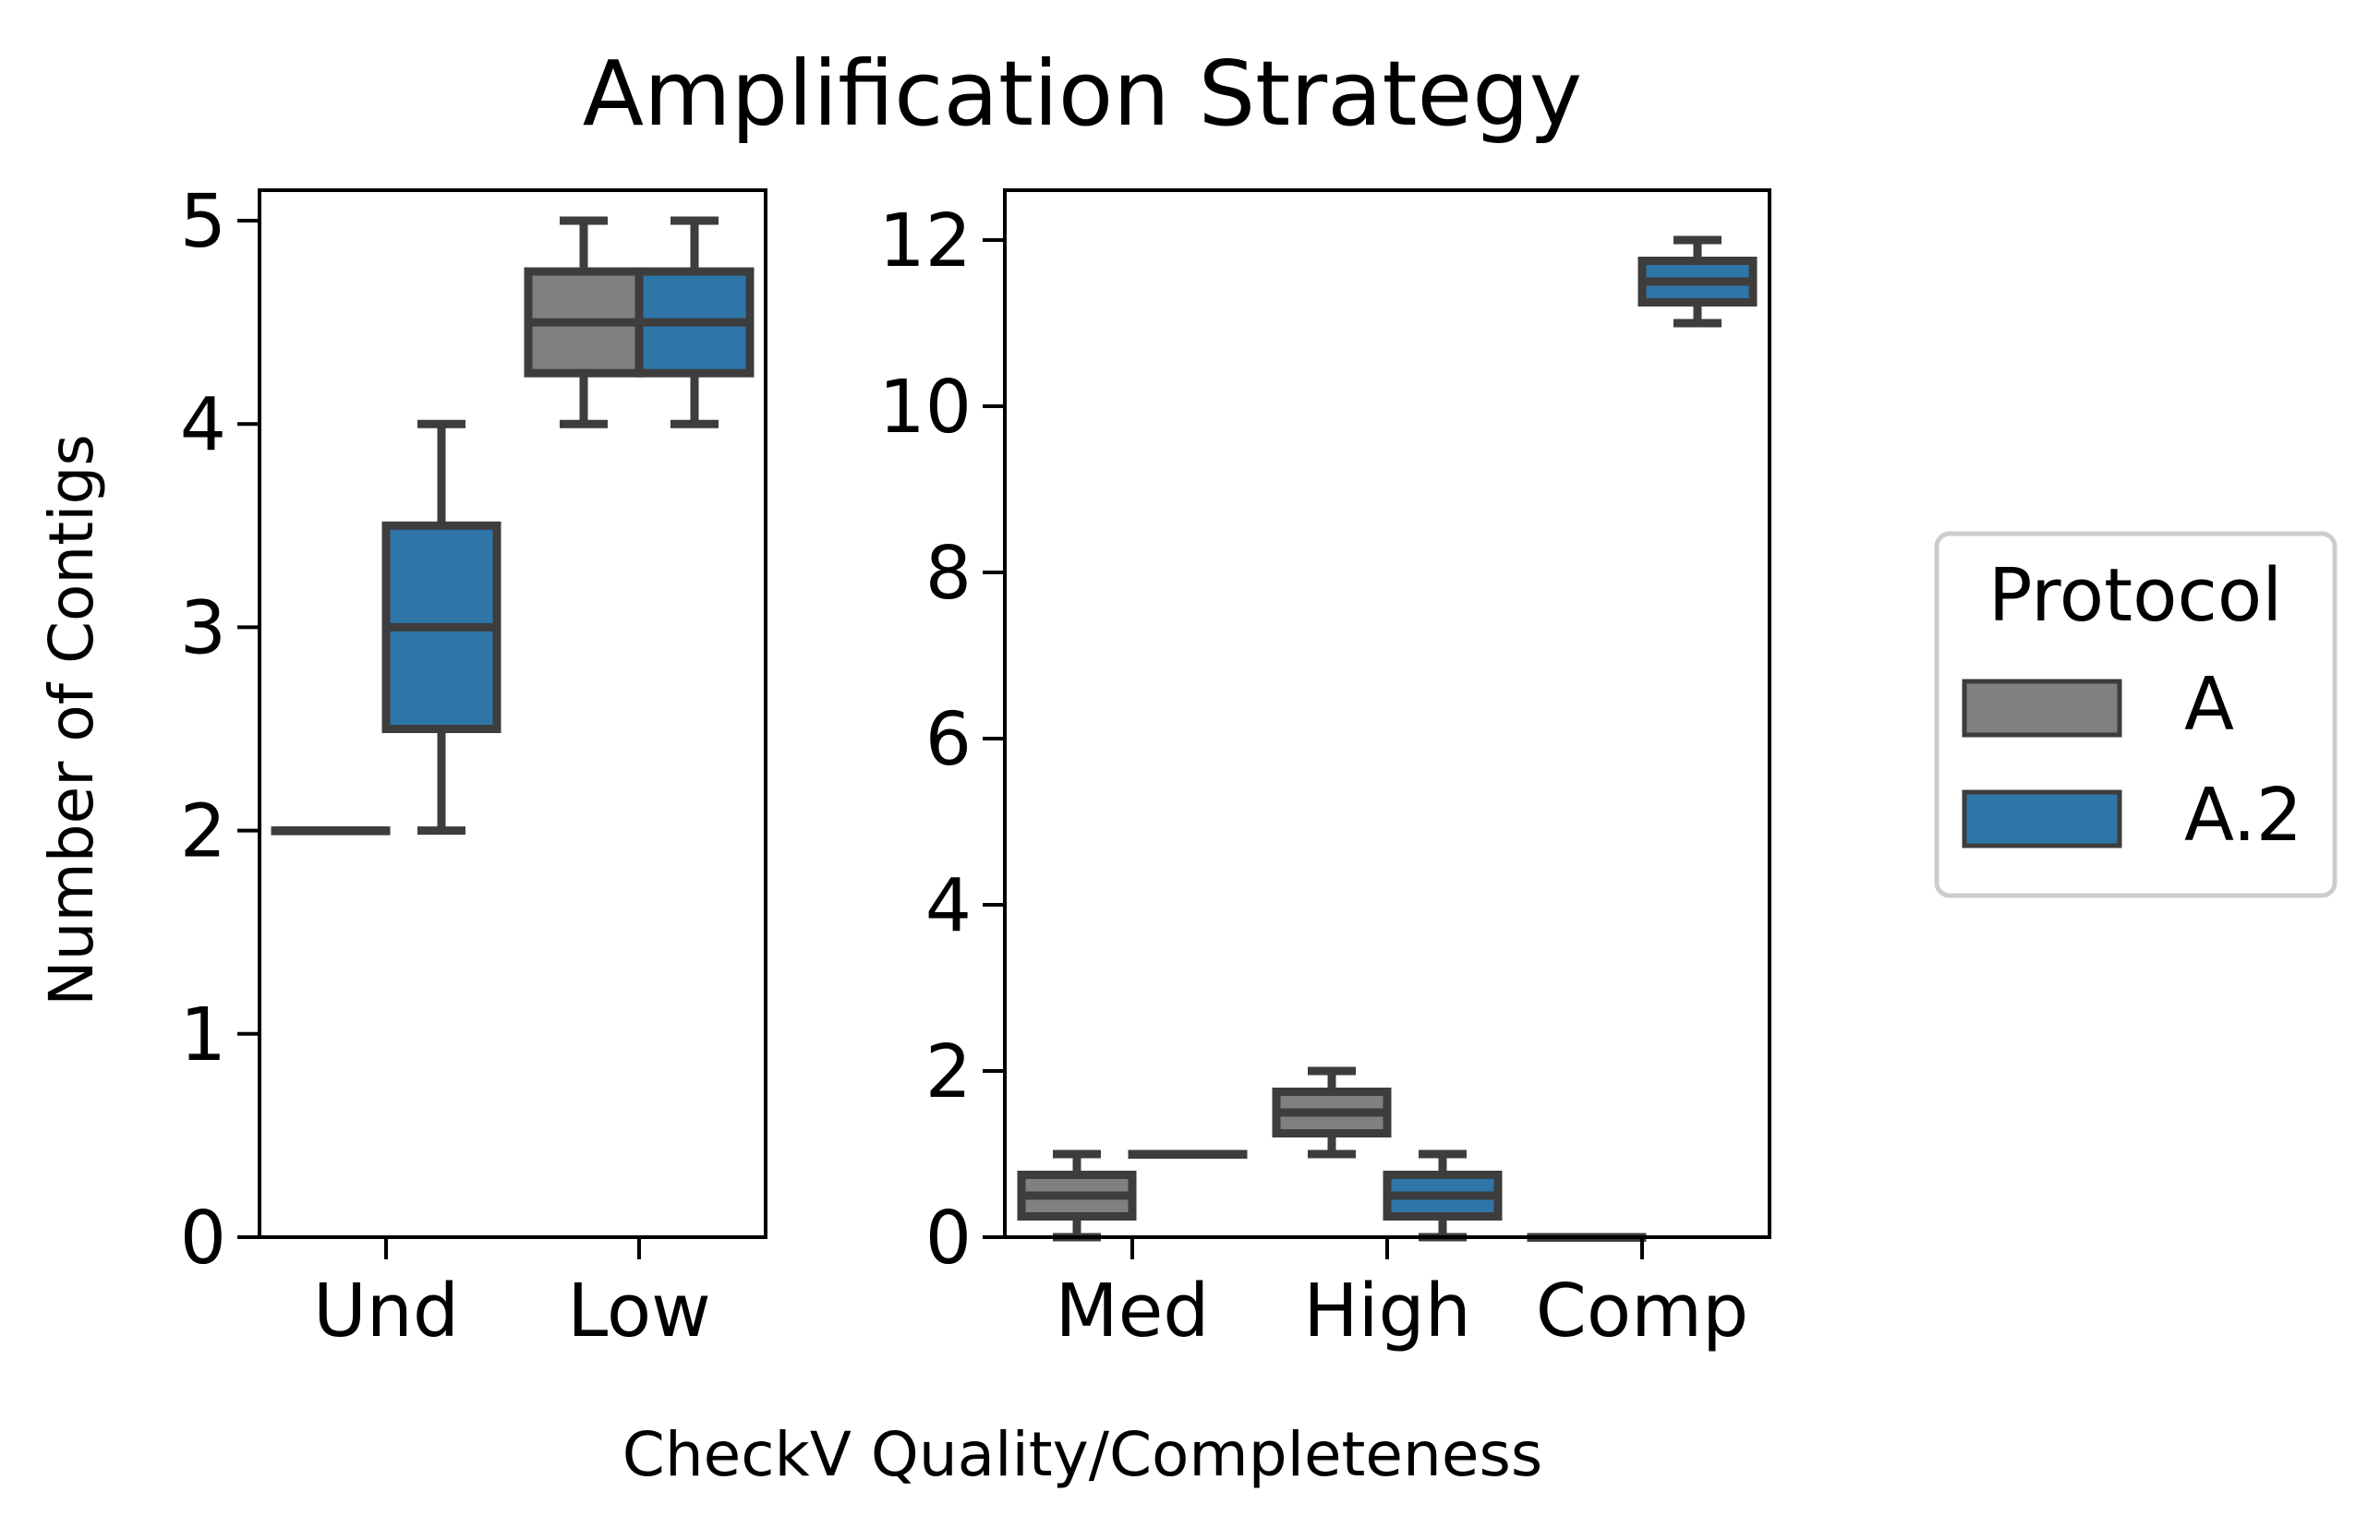 The image size is (2380, 1540). Describe the element at coordinates (1082, 94) in the screenshot. I see `chart-title: Amplification Strategy` at that location.